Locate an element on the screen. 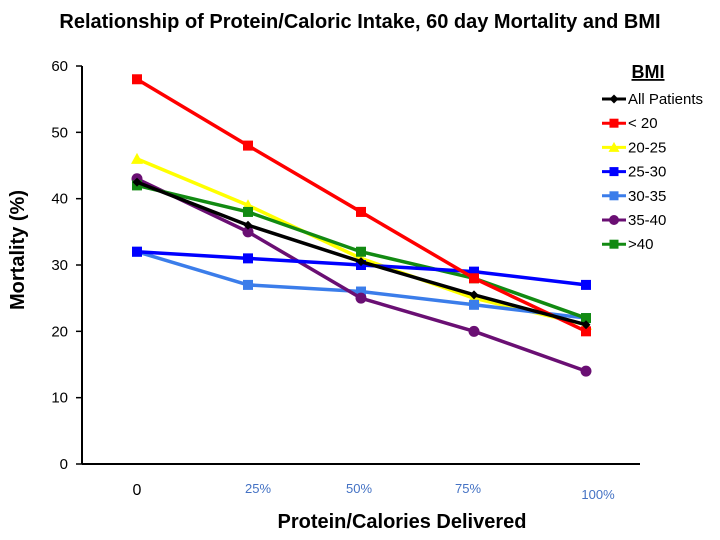  legend-label: All Patients is located at coordinates (665, 99).